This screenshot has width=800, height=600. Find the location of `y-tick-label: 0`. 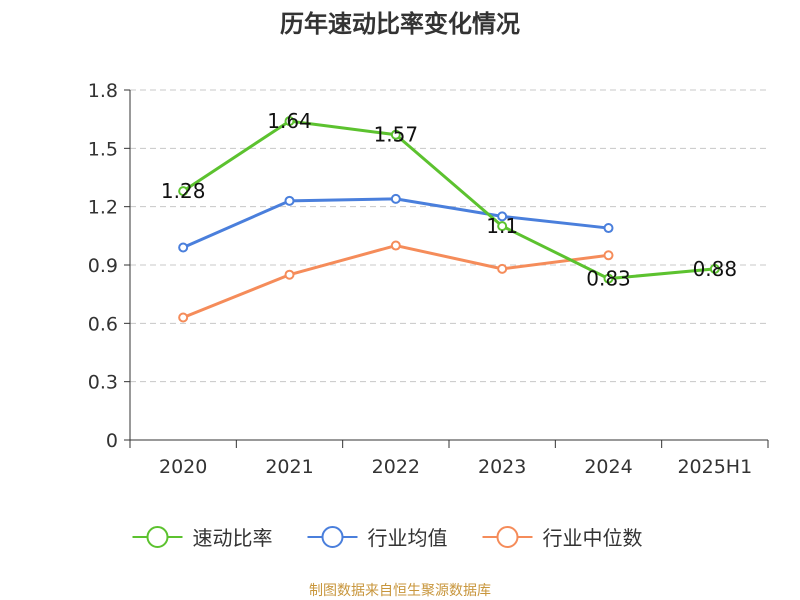

y-tick-label: 0 is located at coordinates (112, 441).